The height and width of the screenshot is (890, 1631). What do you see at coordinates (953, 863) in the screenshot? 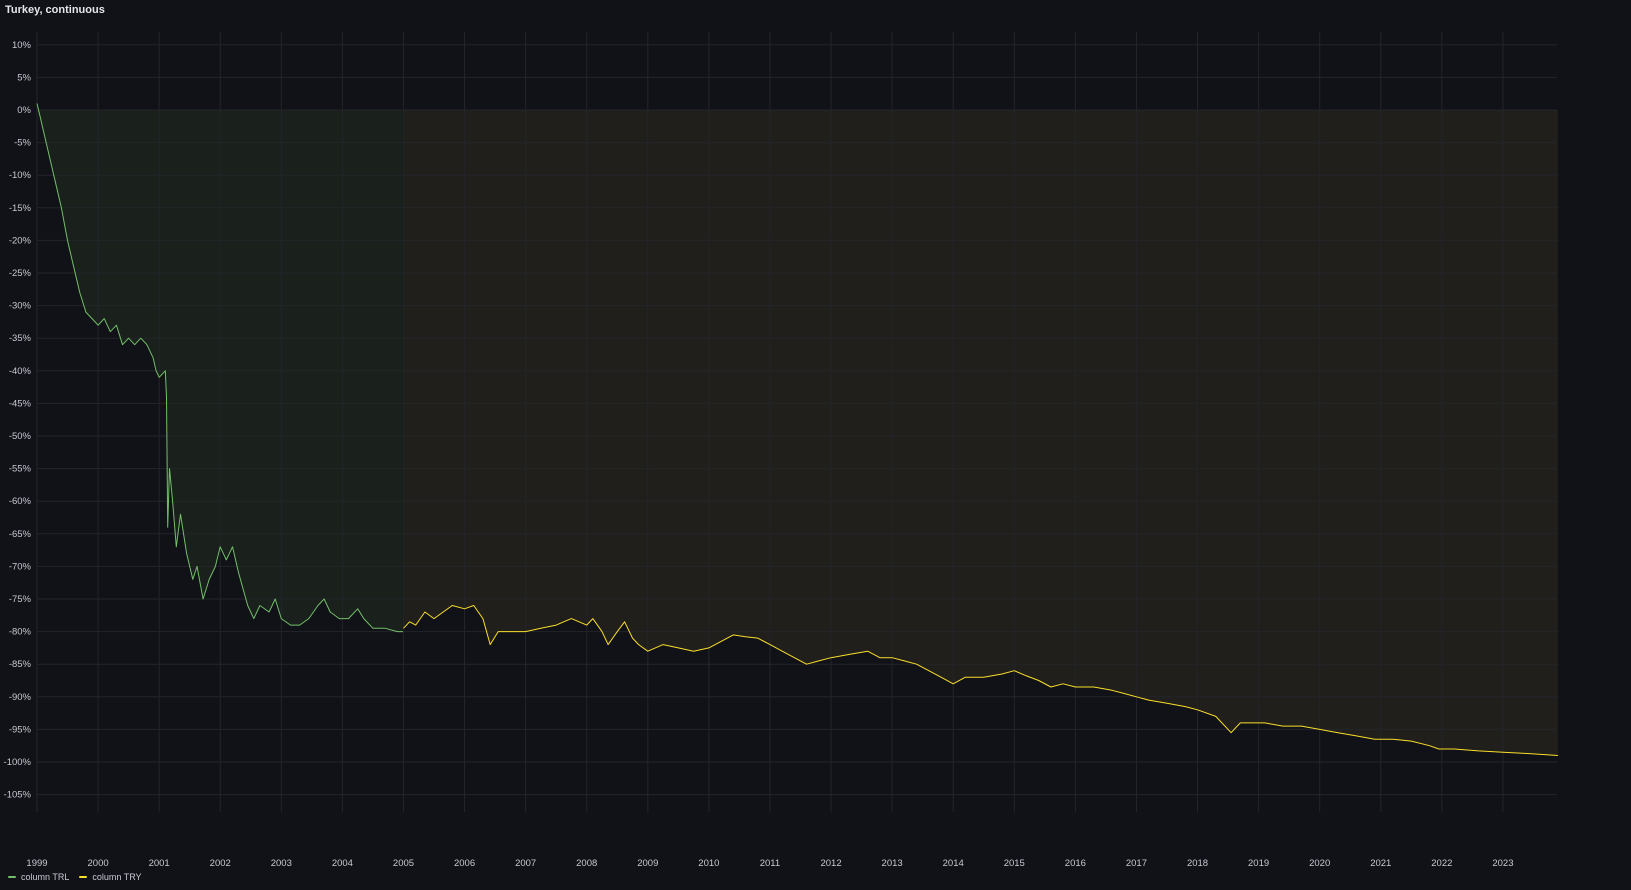
I see `x-tick-label: 2014` at bounding box center [953, 863].